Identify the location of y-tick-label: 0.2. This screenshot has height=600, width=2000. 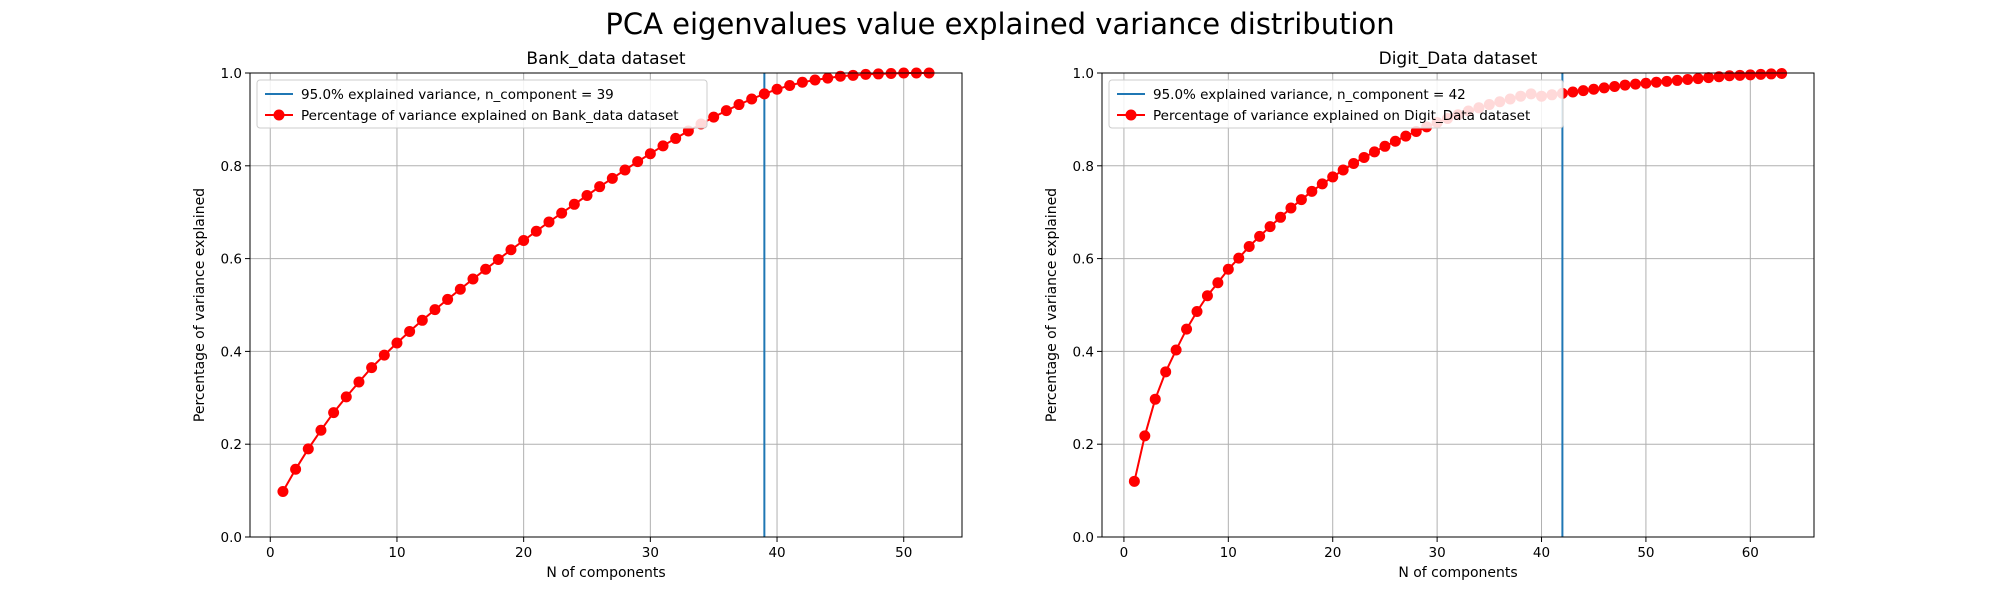
(1083, 445).